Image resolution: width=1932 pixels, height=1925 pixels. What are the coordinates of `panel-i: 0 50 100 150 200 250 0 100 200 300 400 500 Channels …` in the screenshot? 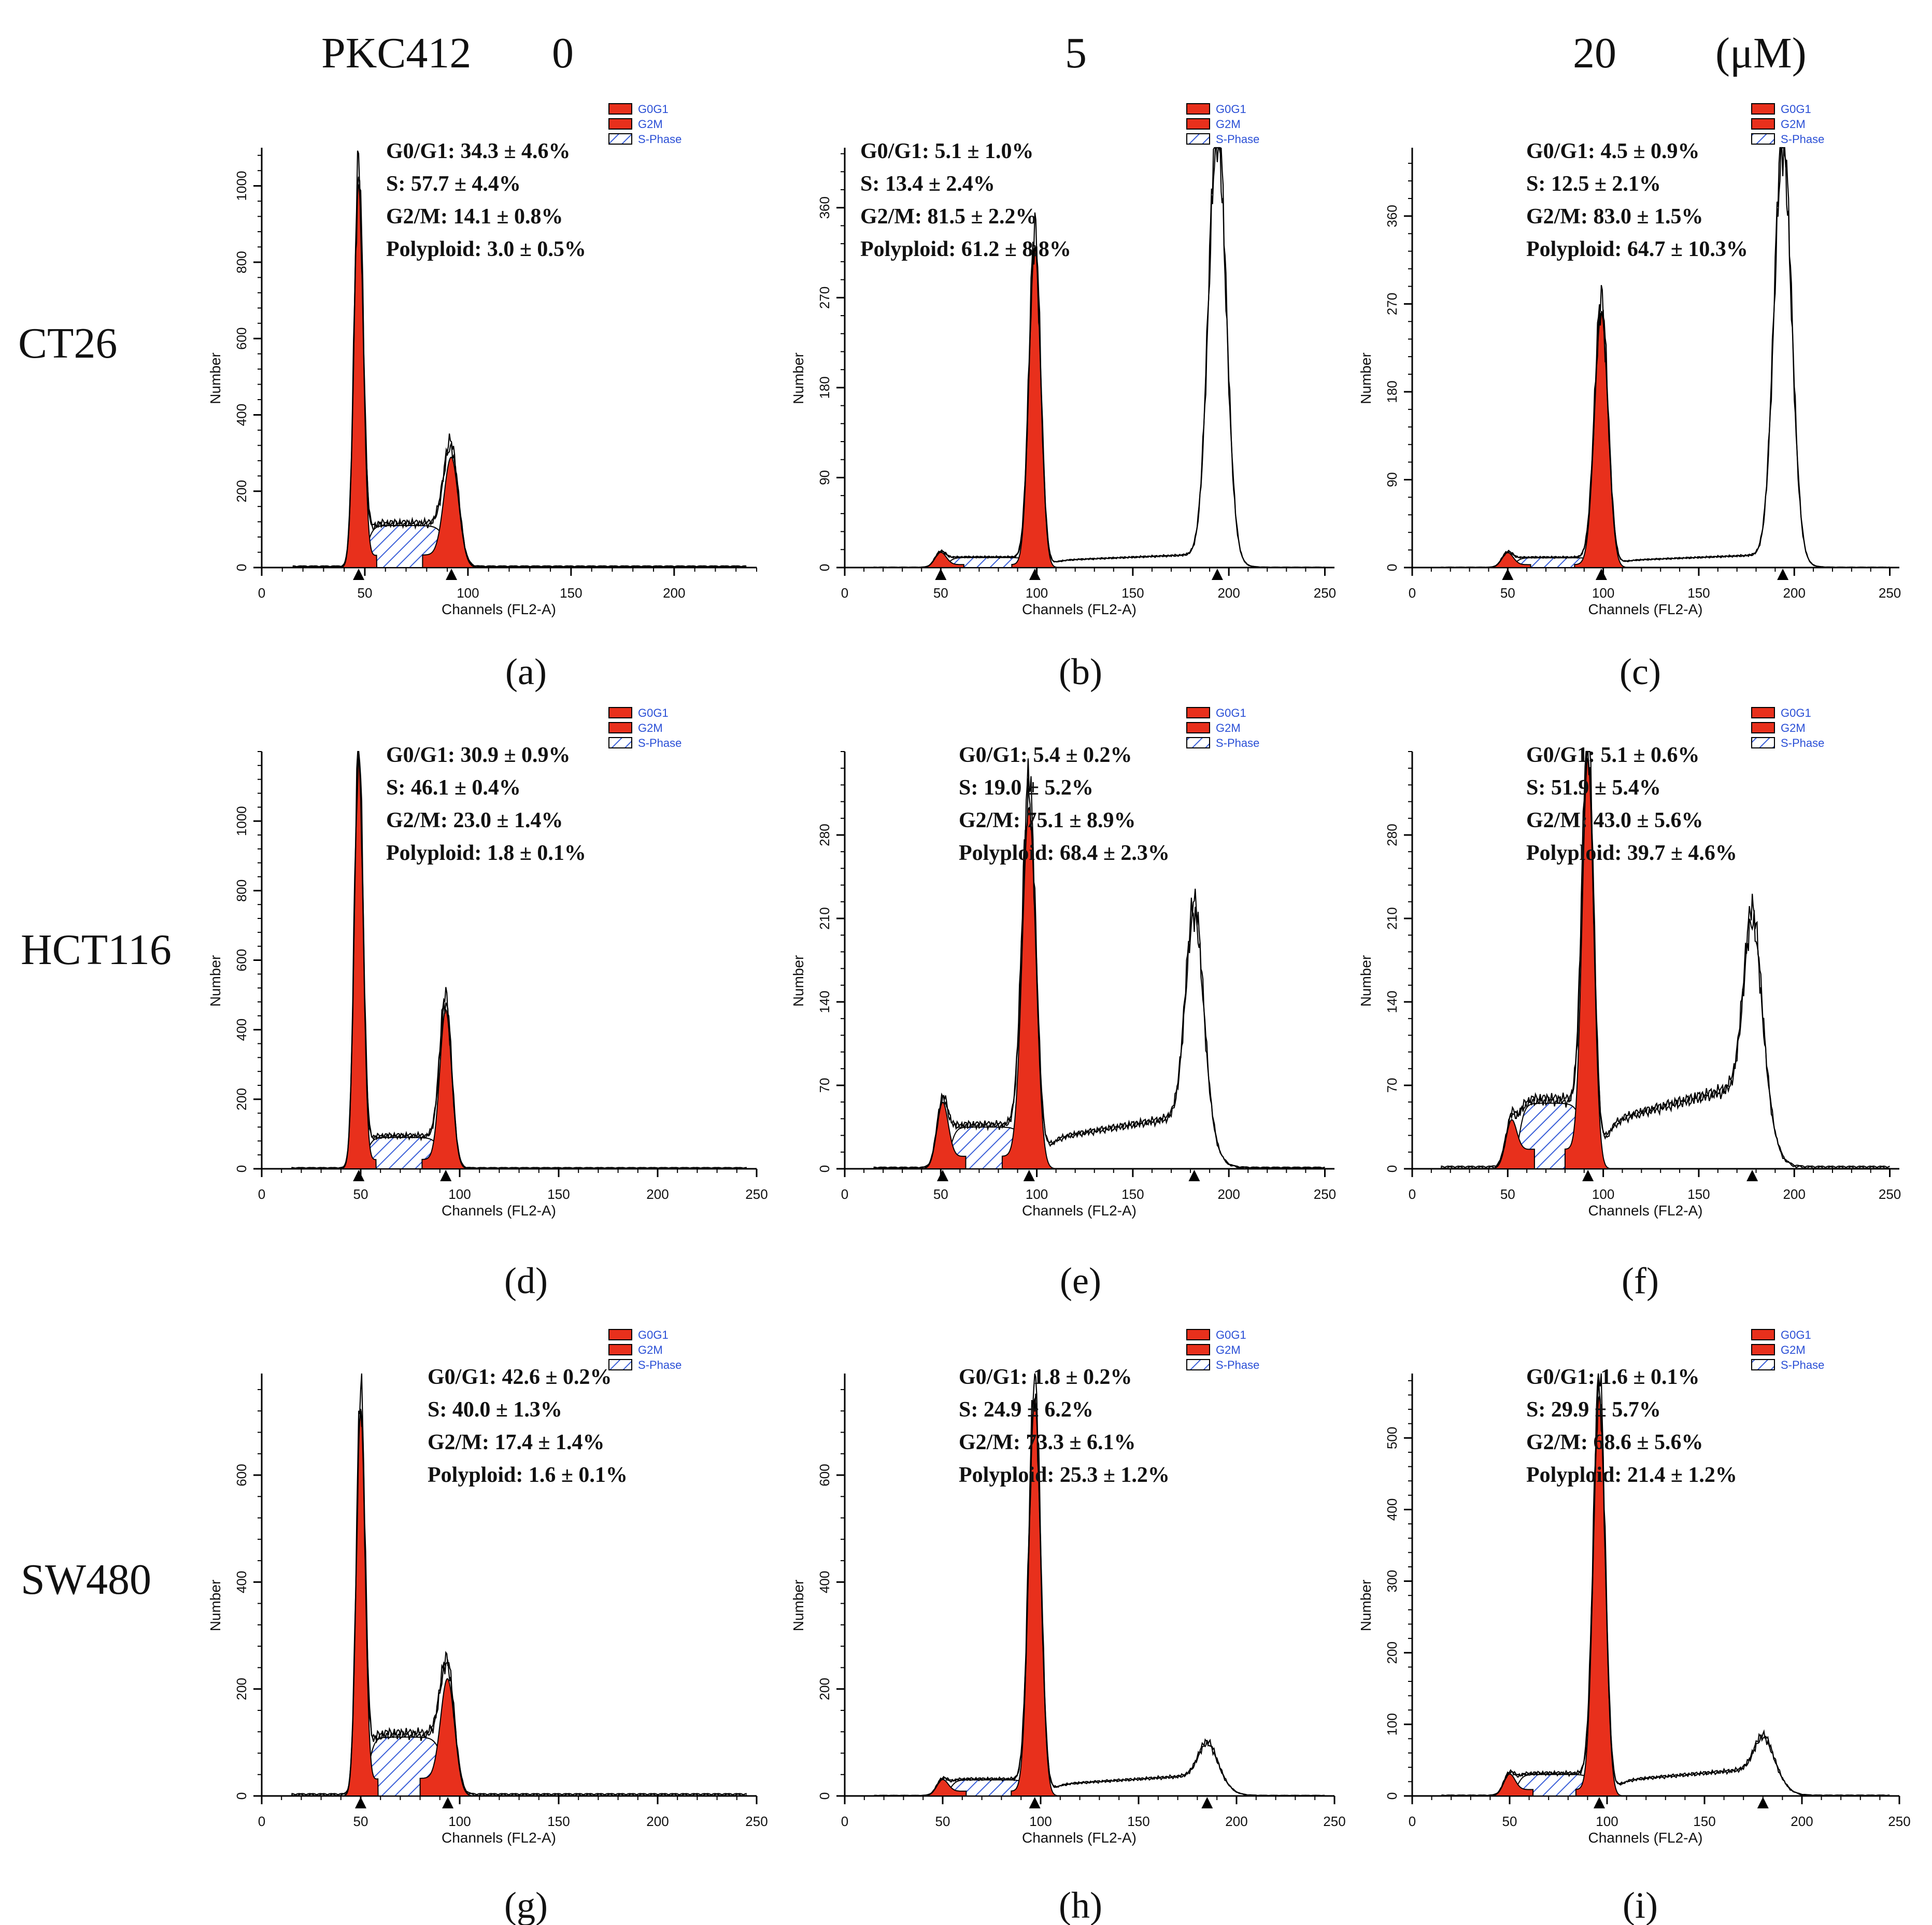 It's located at (1634, 1627).